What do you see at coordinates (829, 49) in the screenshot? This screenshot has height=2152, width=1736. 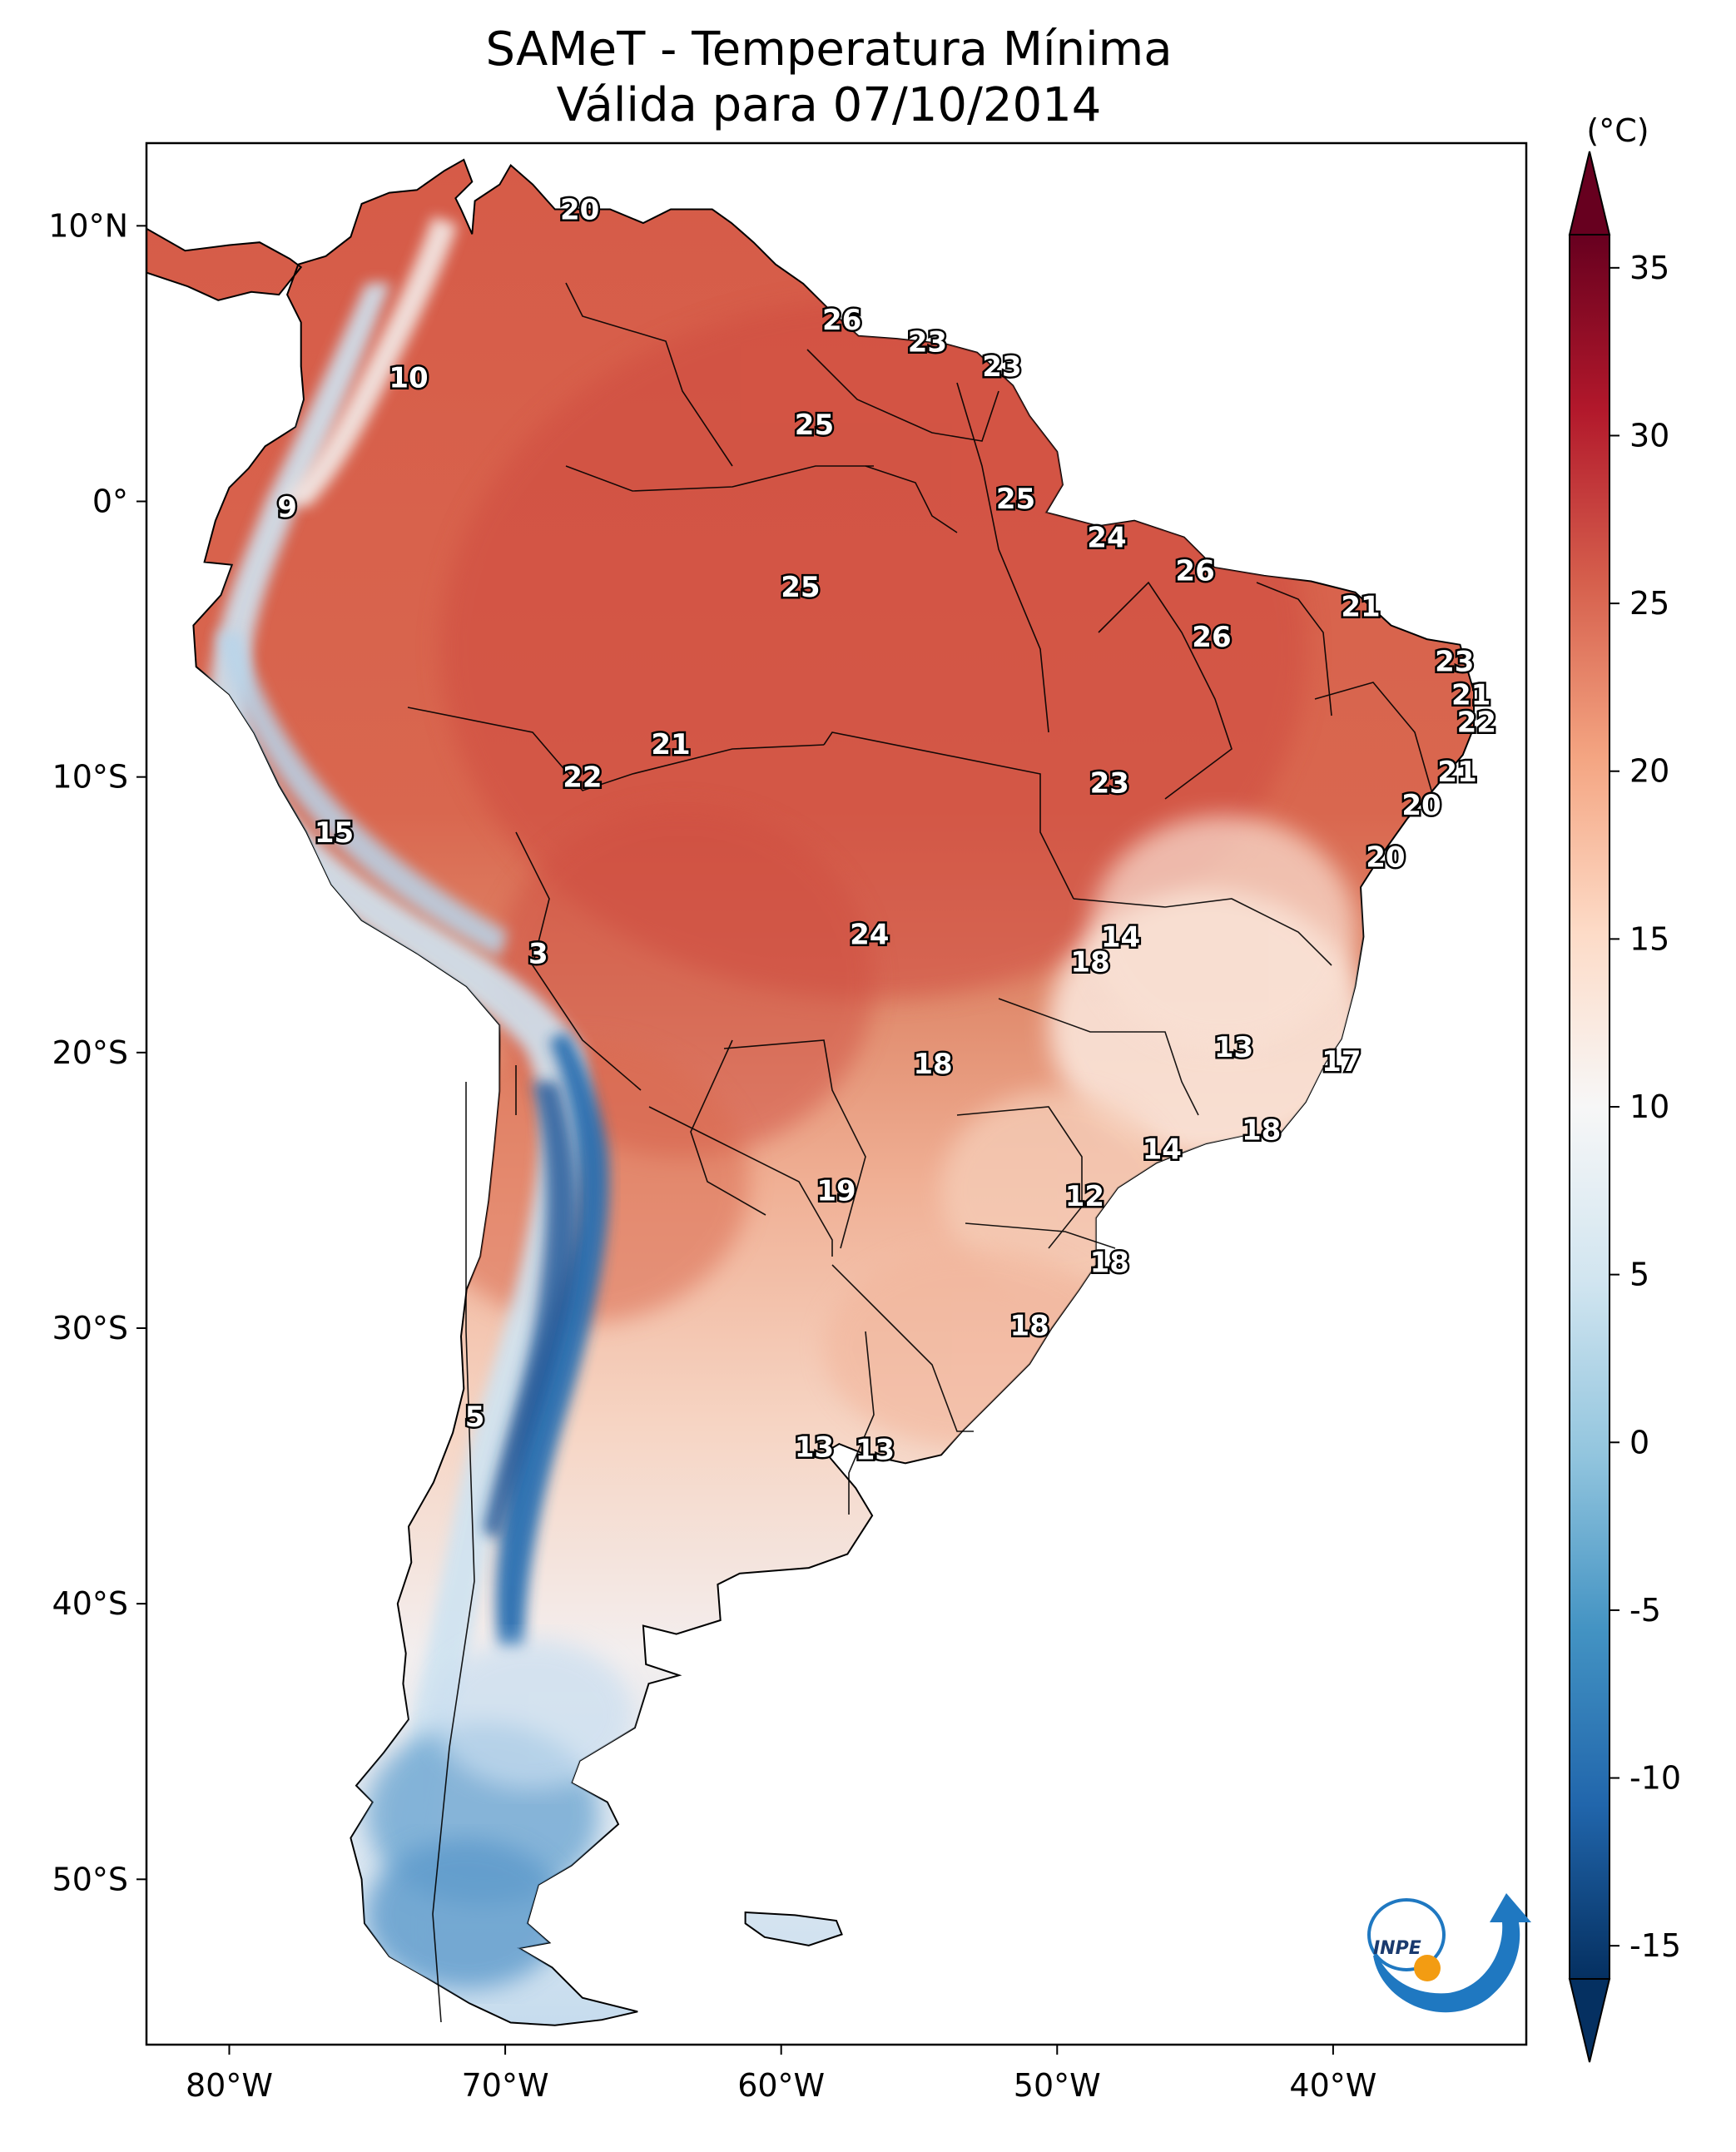 I see `map-title-line1: SAMeT - Temperatura Mínima` at bounding box center [829, 49].